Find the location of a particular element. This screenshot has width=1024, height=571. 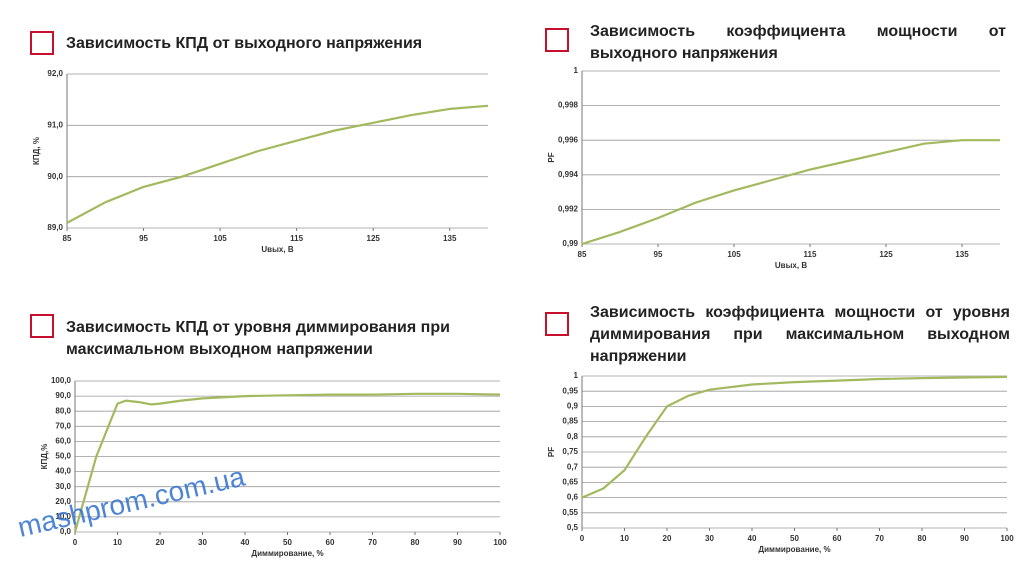

y-tick-label: 0,85 is located at coordinates (570, 421).